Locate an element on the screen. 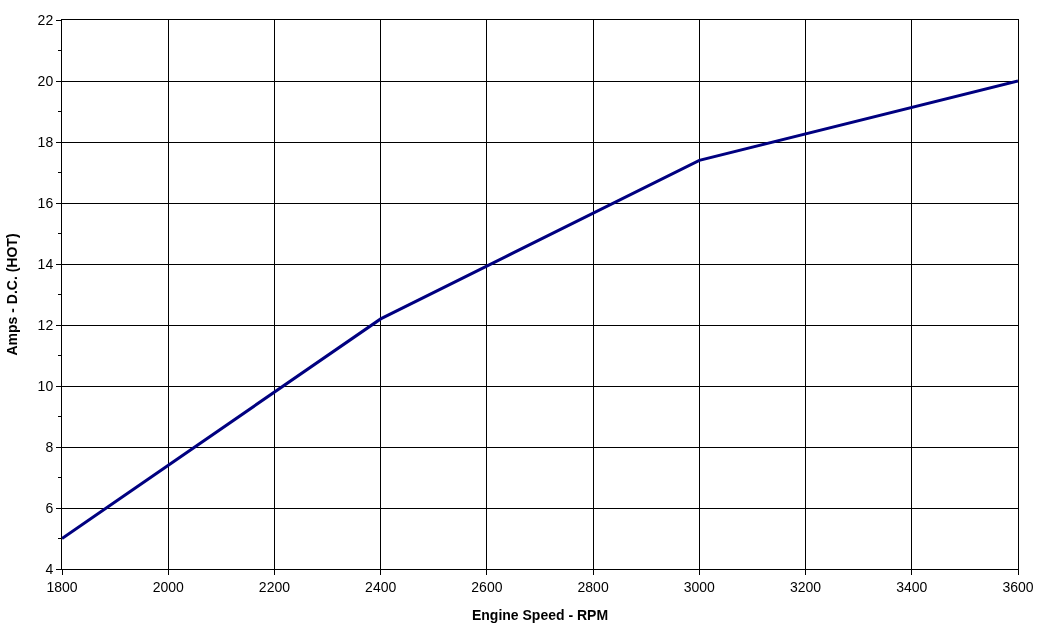 Image resolution: width=1046 pixels, height=633 pixels. y-tick-label: 12 is located at coordinates (45, 324).